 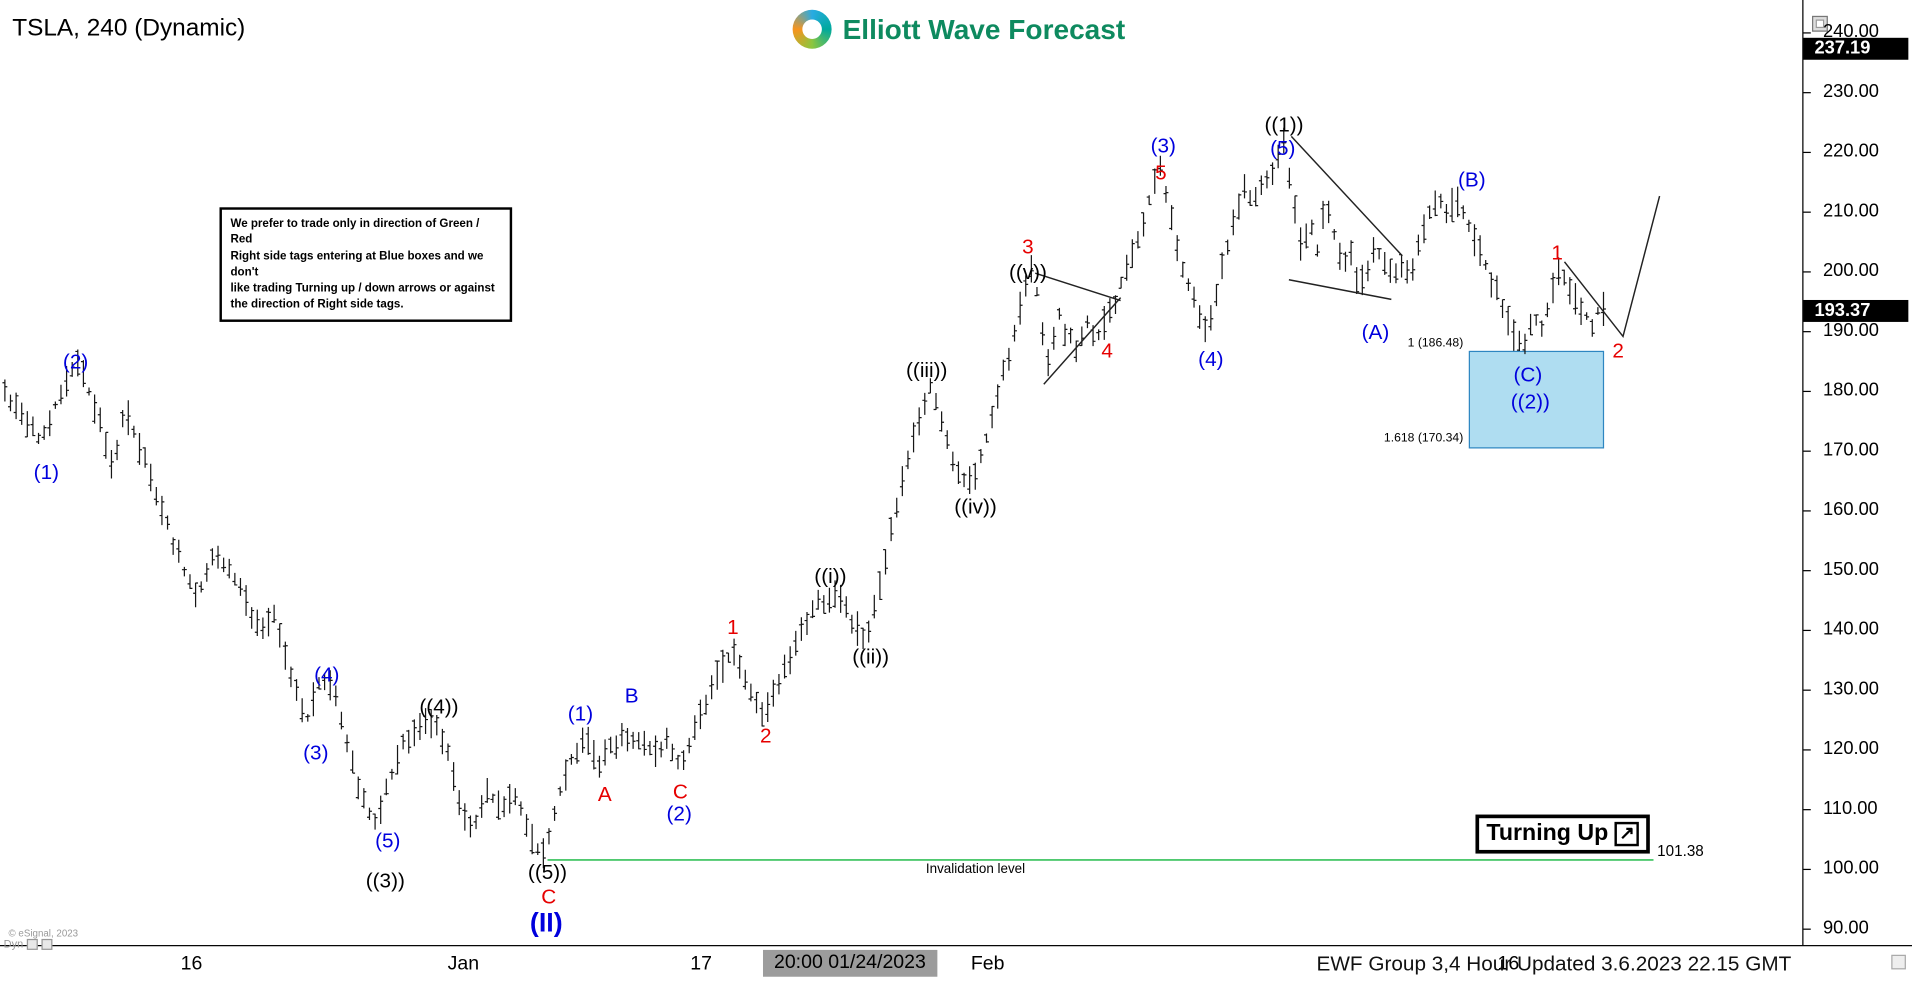 What do you see at coordinates (1627, 834) in the screenshot?
I see `turning-up-arrow-icon: ↗` at bounding box center [1627, 834].